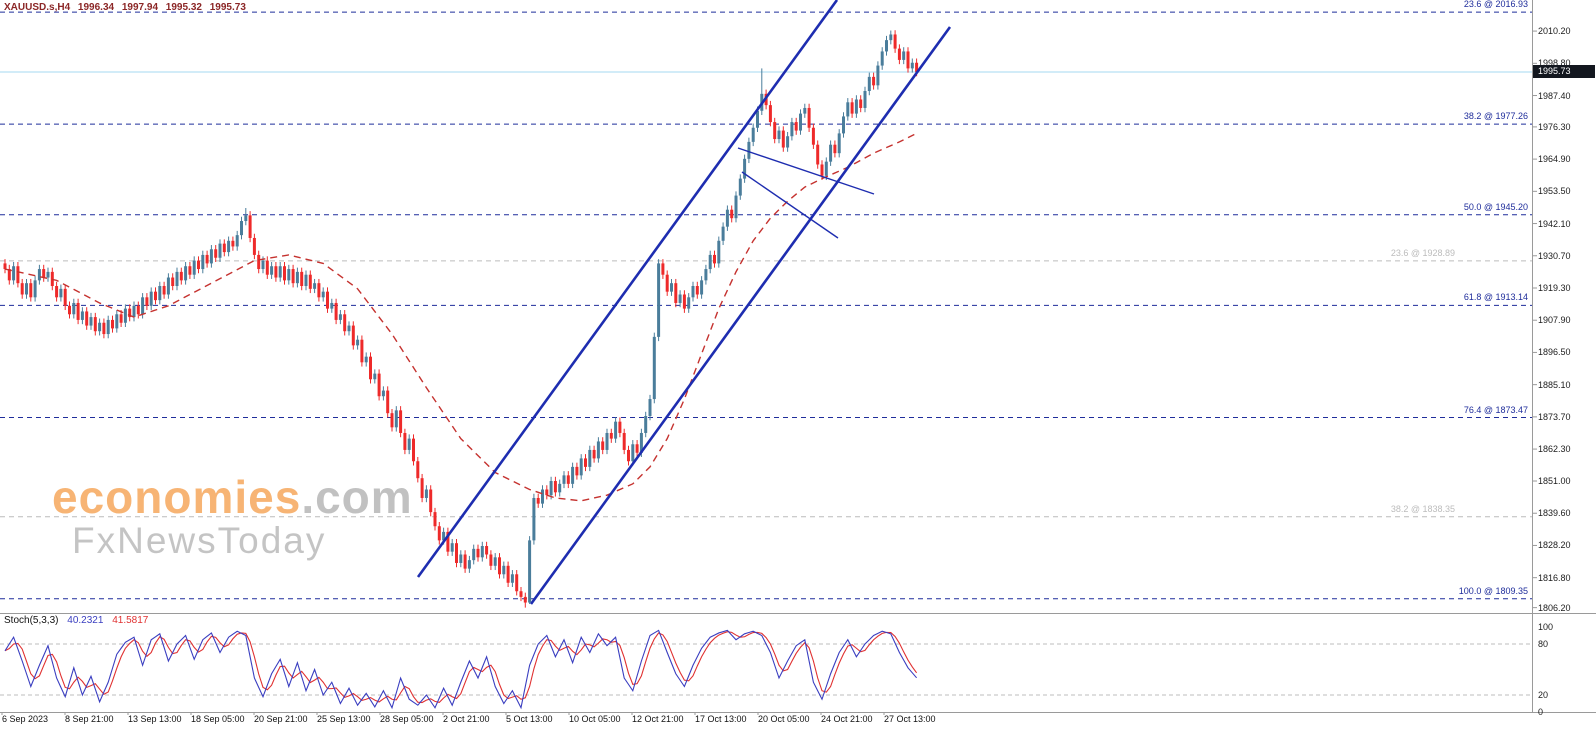 The width and height of the screenshot is (1596, 743). I want to click on time-axis-label: 6 Sep 2023, so click(25, 719).